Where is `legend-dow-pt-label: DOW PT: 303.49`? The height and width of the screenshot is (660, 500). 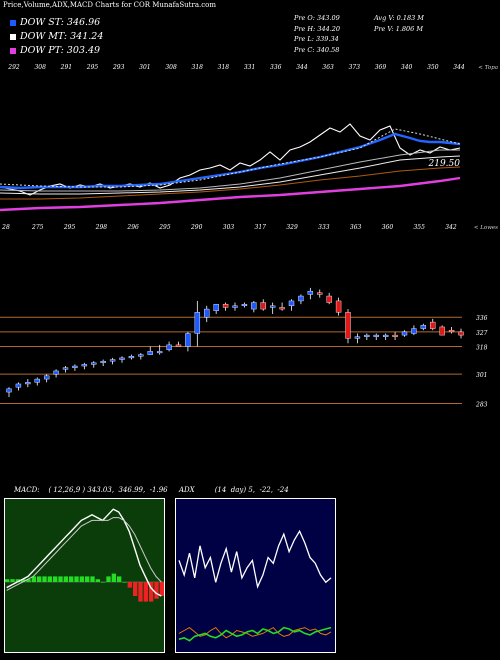 legend-dow-pt-label: DOW PT: 303.49 is located at coordinates (60, 50).